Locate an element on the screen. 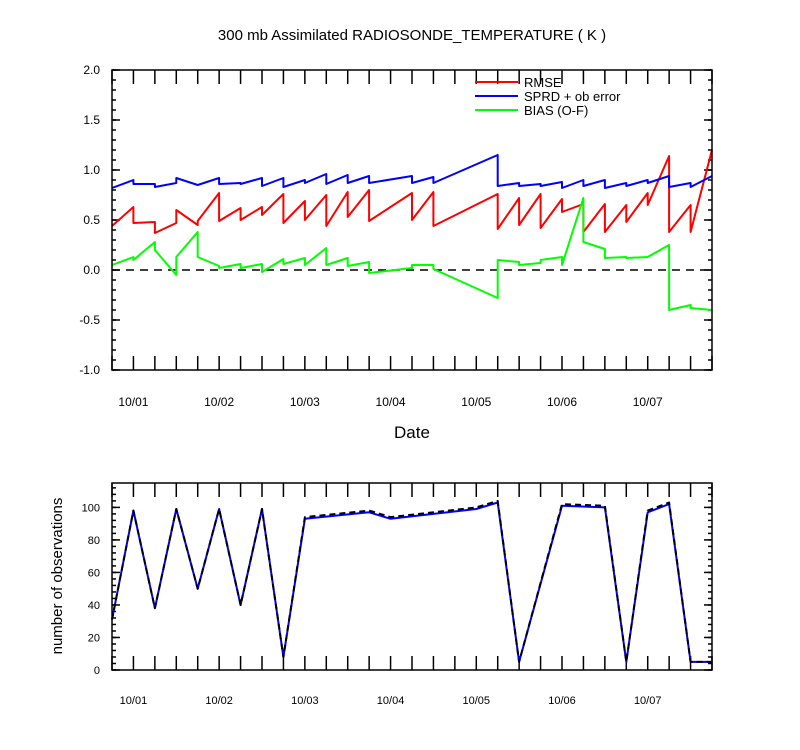 The height and width of the screenshot is (750, 800). top-series-rmse is located at coordinates (412, 191).